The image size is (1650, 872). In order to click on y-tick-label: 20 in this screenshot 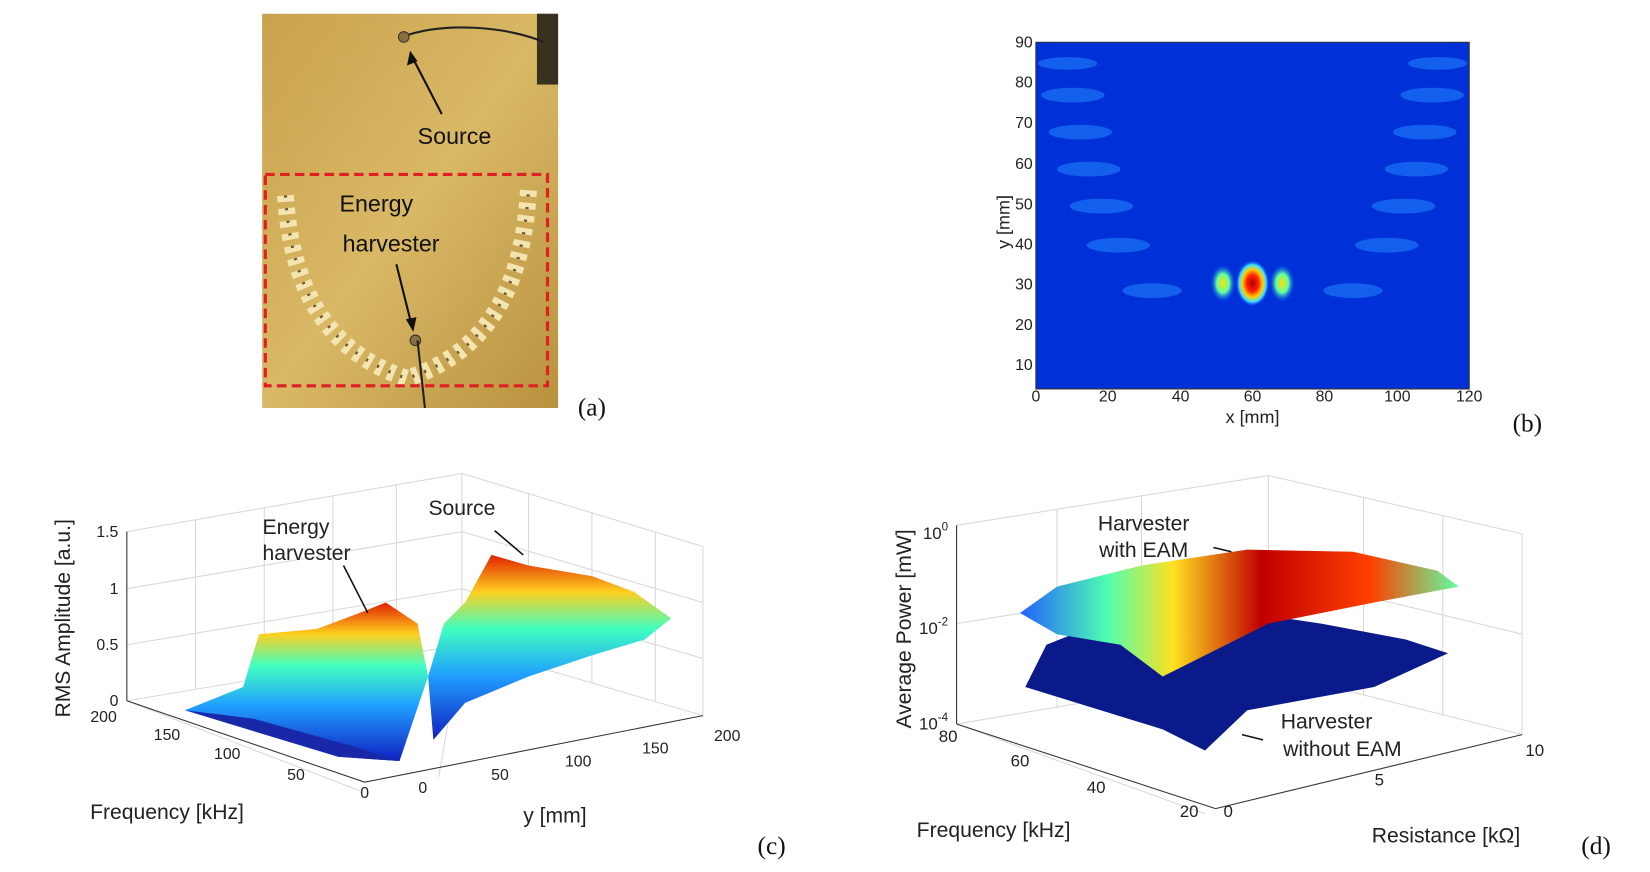, I will do `click(1024, 325)`.